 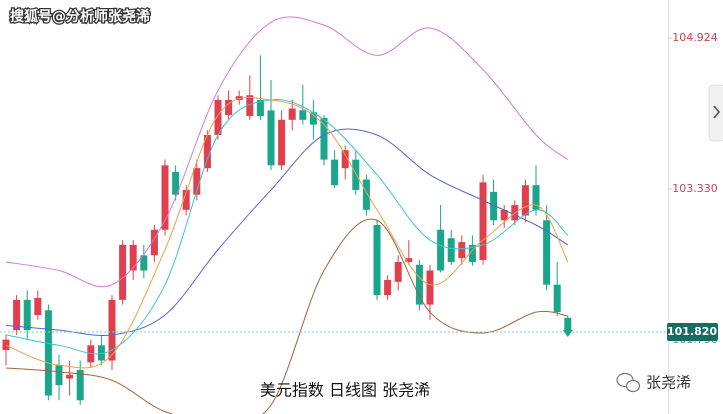 What do you see at coordinates (695, 37) in the screenshot?
I see `y-tick-label: 104.924` at bounding box center [695, 37].